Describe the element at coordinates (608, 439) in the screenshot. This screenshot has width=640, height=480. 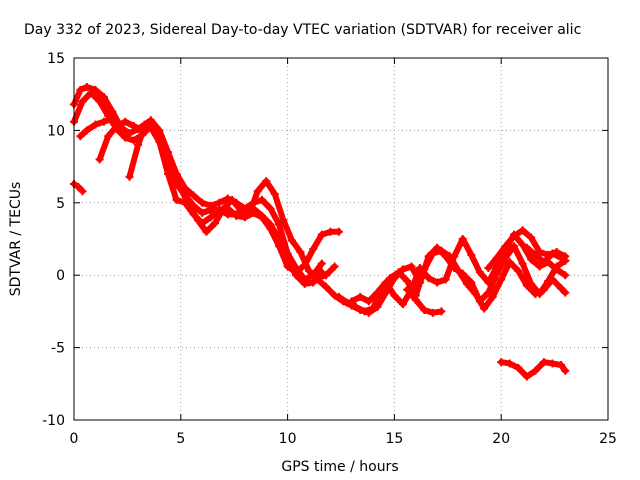
I see `x-tick-label: 25` at that location.